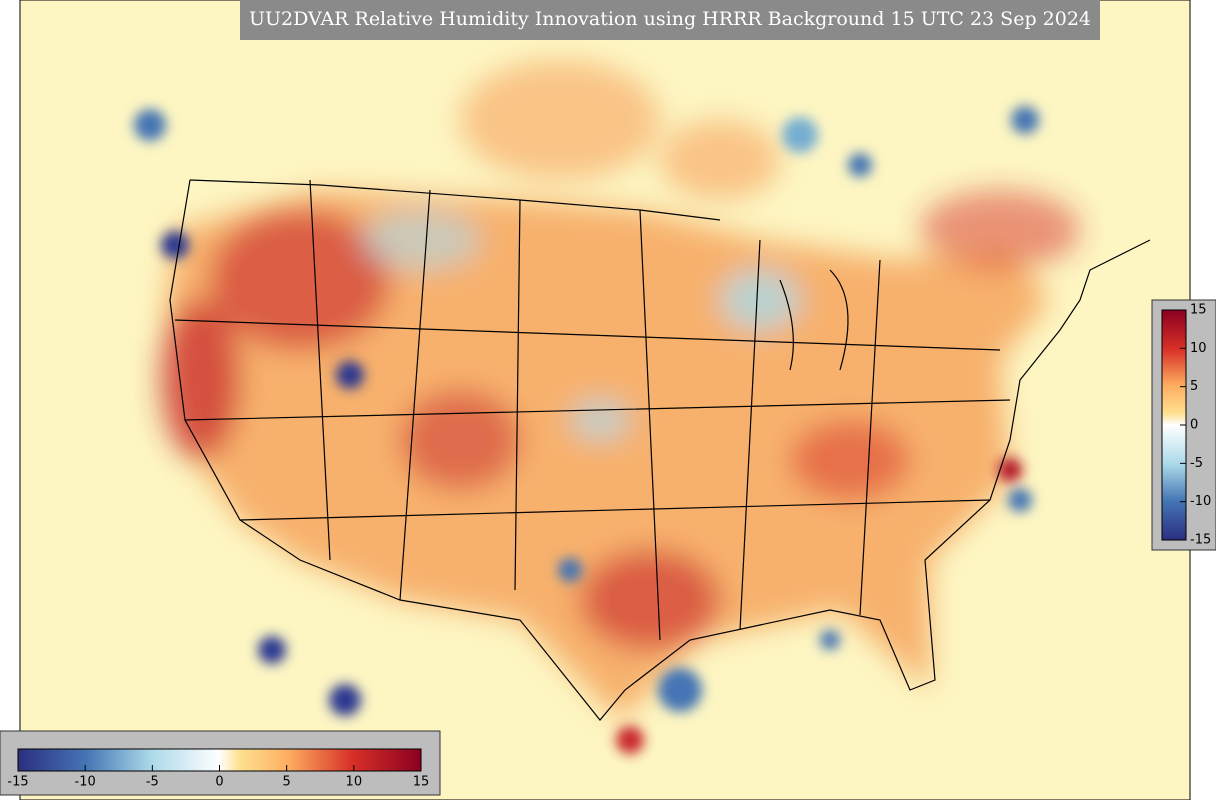  I want to click on title-box, so click(670, 20).